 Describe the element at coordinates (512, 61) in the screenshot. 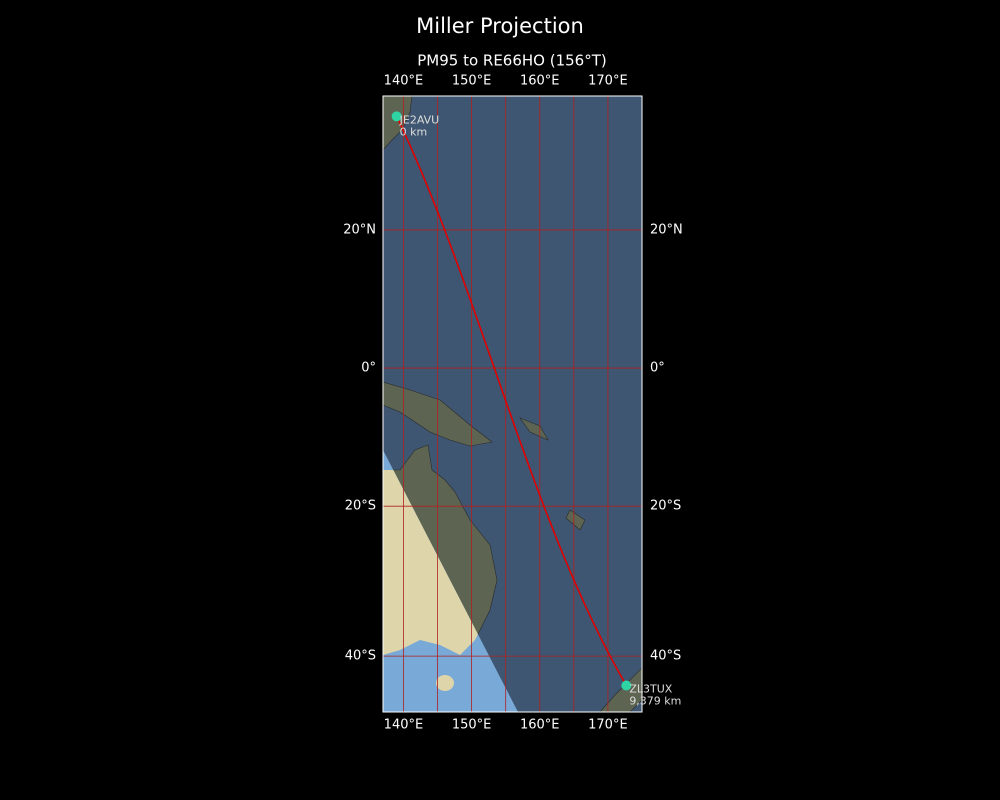

I see `subtitle: PM95 to RE66HO (156°T)` at that location.